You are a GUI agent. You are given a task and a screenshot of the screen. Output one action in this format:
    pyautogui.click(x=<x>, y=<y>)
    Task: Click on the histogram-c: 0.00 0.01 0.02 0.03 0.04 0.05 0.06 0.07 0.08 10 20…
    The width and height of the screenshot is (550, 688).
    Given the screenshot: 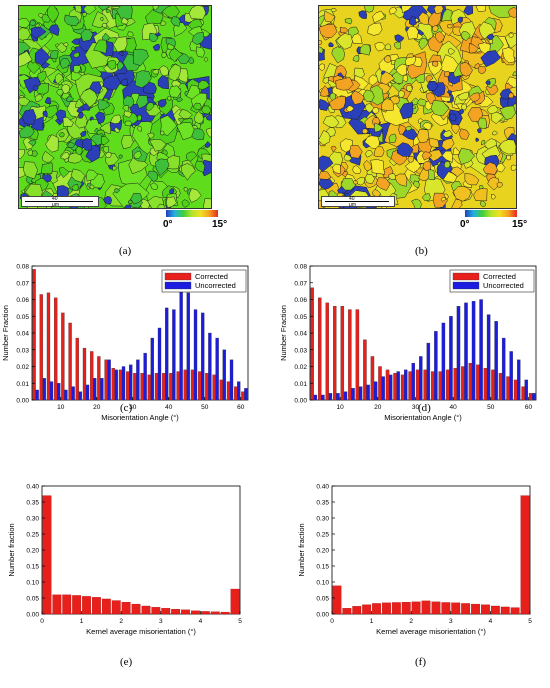 What is the action you would take?
    pyautogui.click(x=130, y=342)
    